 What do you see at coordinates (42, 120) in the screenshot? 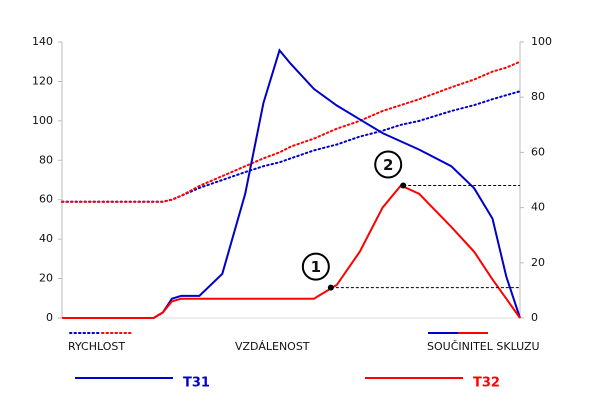
I see `y-tick-label: 100` at bounding box center [42, 120].